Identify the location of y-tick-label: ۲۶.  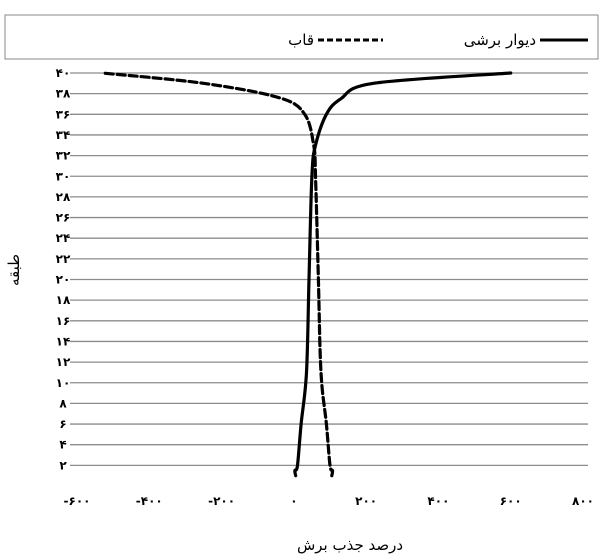
(63, 218).